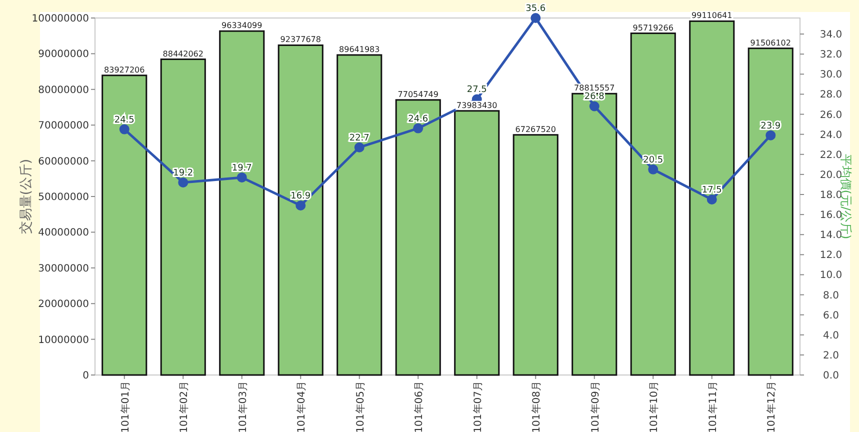 The height and width of the screenshot is (432, 859). I want to click on x-tick-label: 101年02月, so click(184, 406).